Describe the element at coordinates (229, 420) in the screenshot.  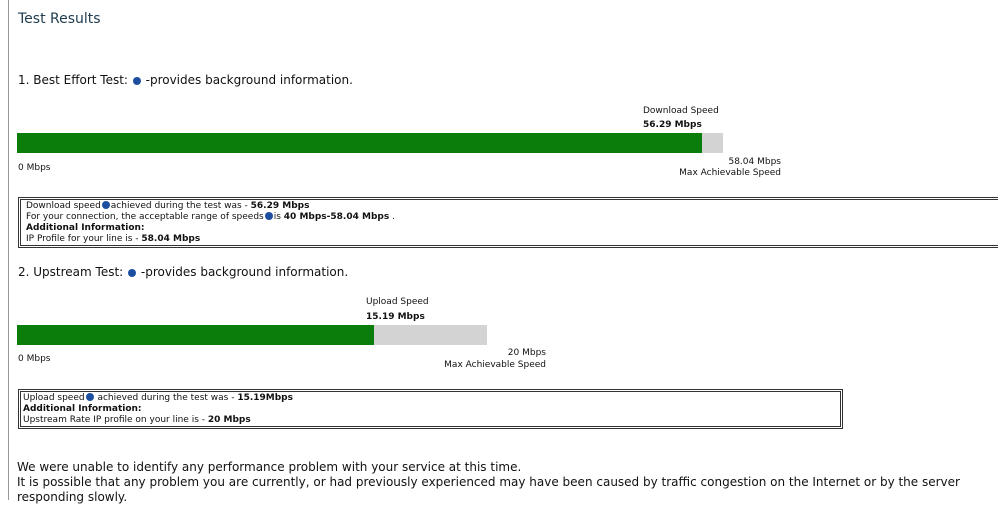
I see `profile: 20 Mbps` at that location.